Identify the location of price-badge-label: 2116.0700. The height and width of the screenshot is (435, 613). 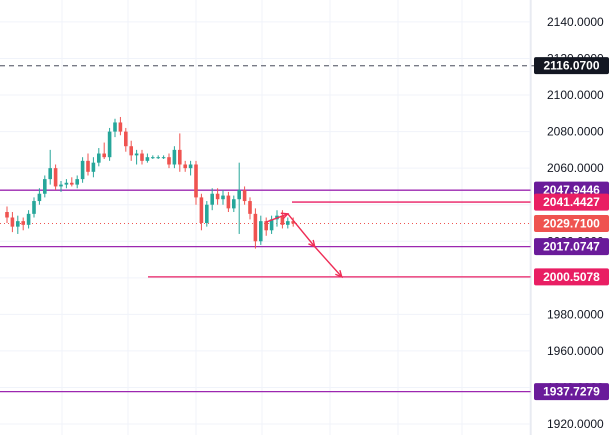
(571, 66).